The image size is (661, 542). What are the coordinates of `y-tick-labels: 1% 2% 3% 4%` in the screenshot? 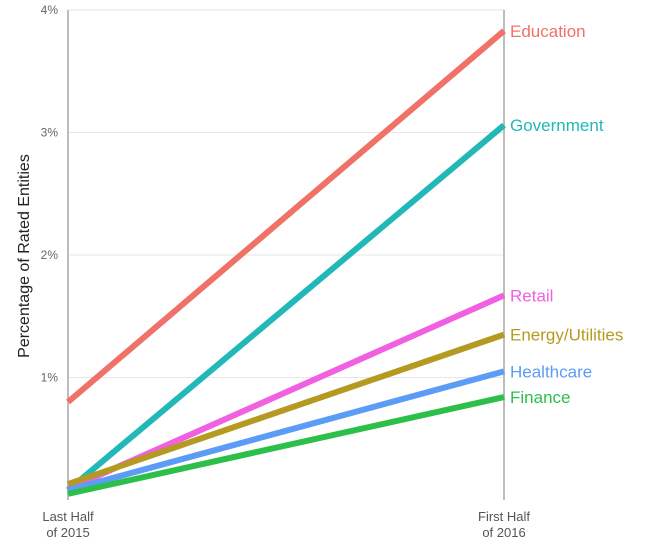 It's located at (50, 194).